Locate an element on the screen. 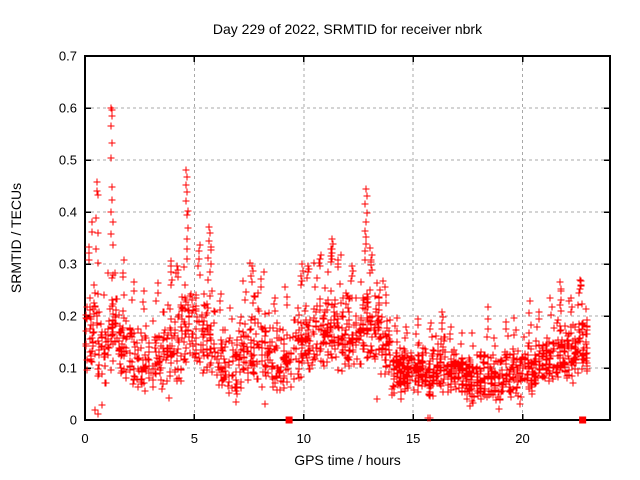  y-tick-label: 0.4 is located at coordinates (68, 212).